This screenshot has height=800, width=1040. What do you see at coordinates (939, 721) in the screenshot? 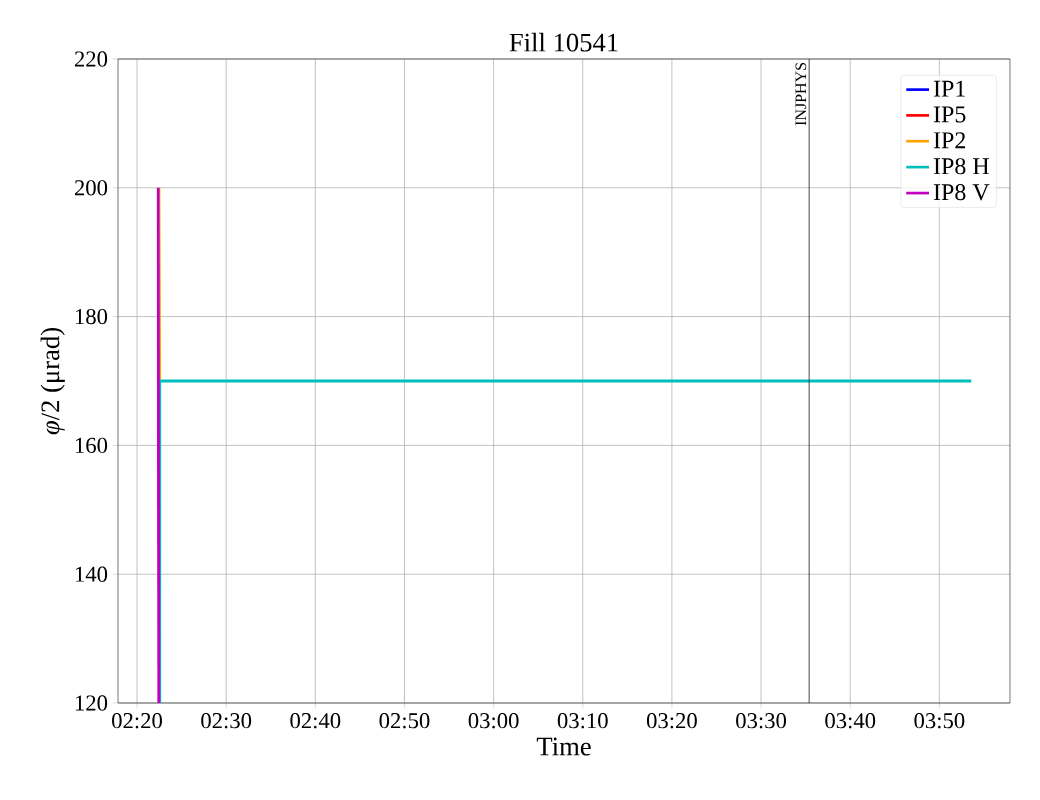
I see `x-tick-label: 03:50` at bounding box center [939, 721].